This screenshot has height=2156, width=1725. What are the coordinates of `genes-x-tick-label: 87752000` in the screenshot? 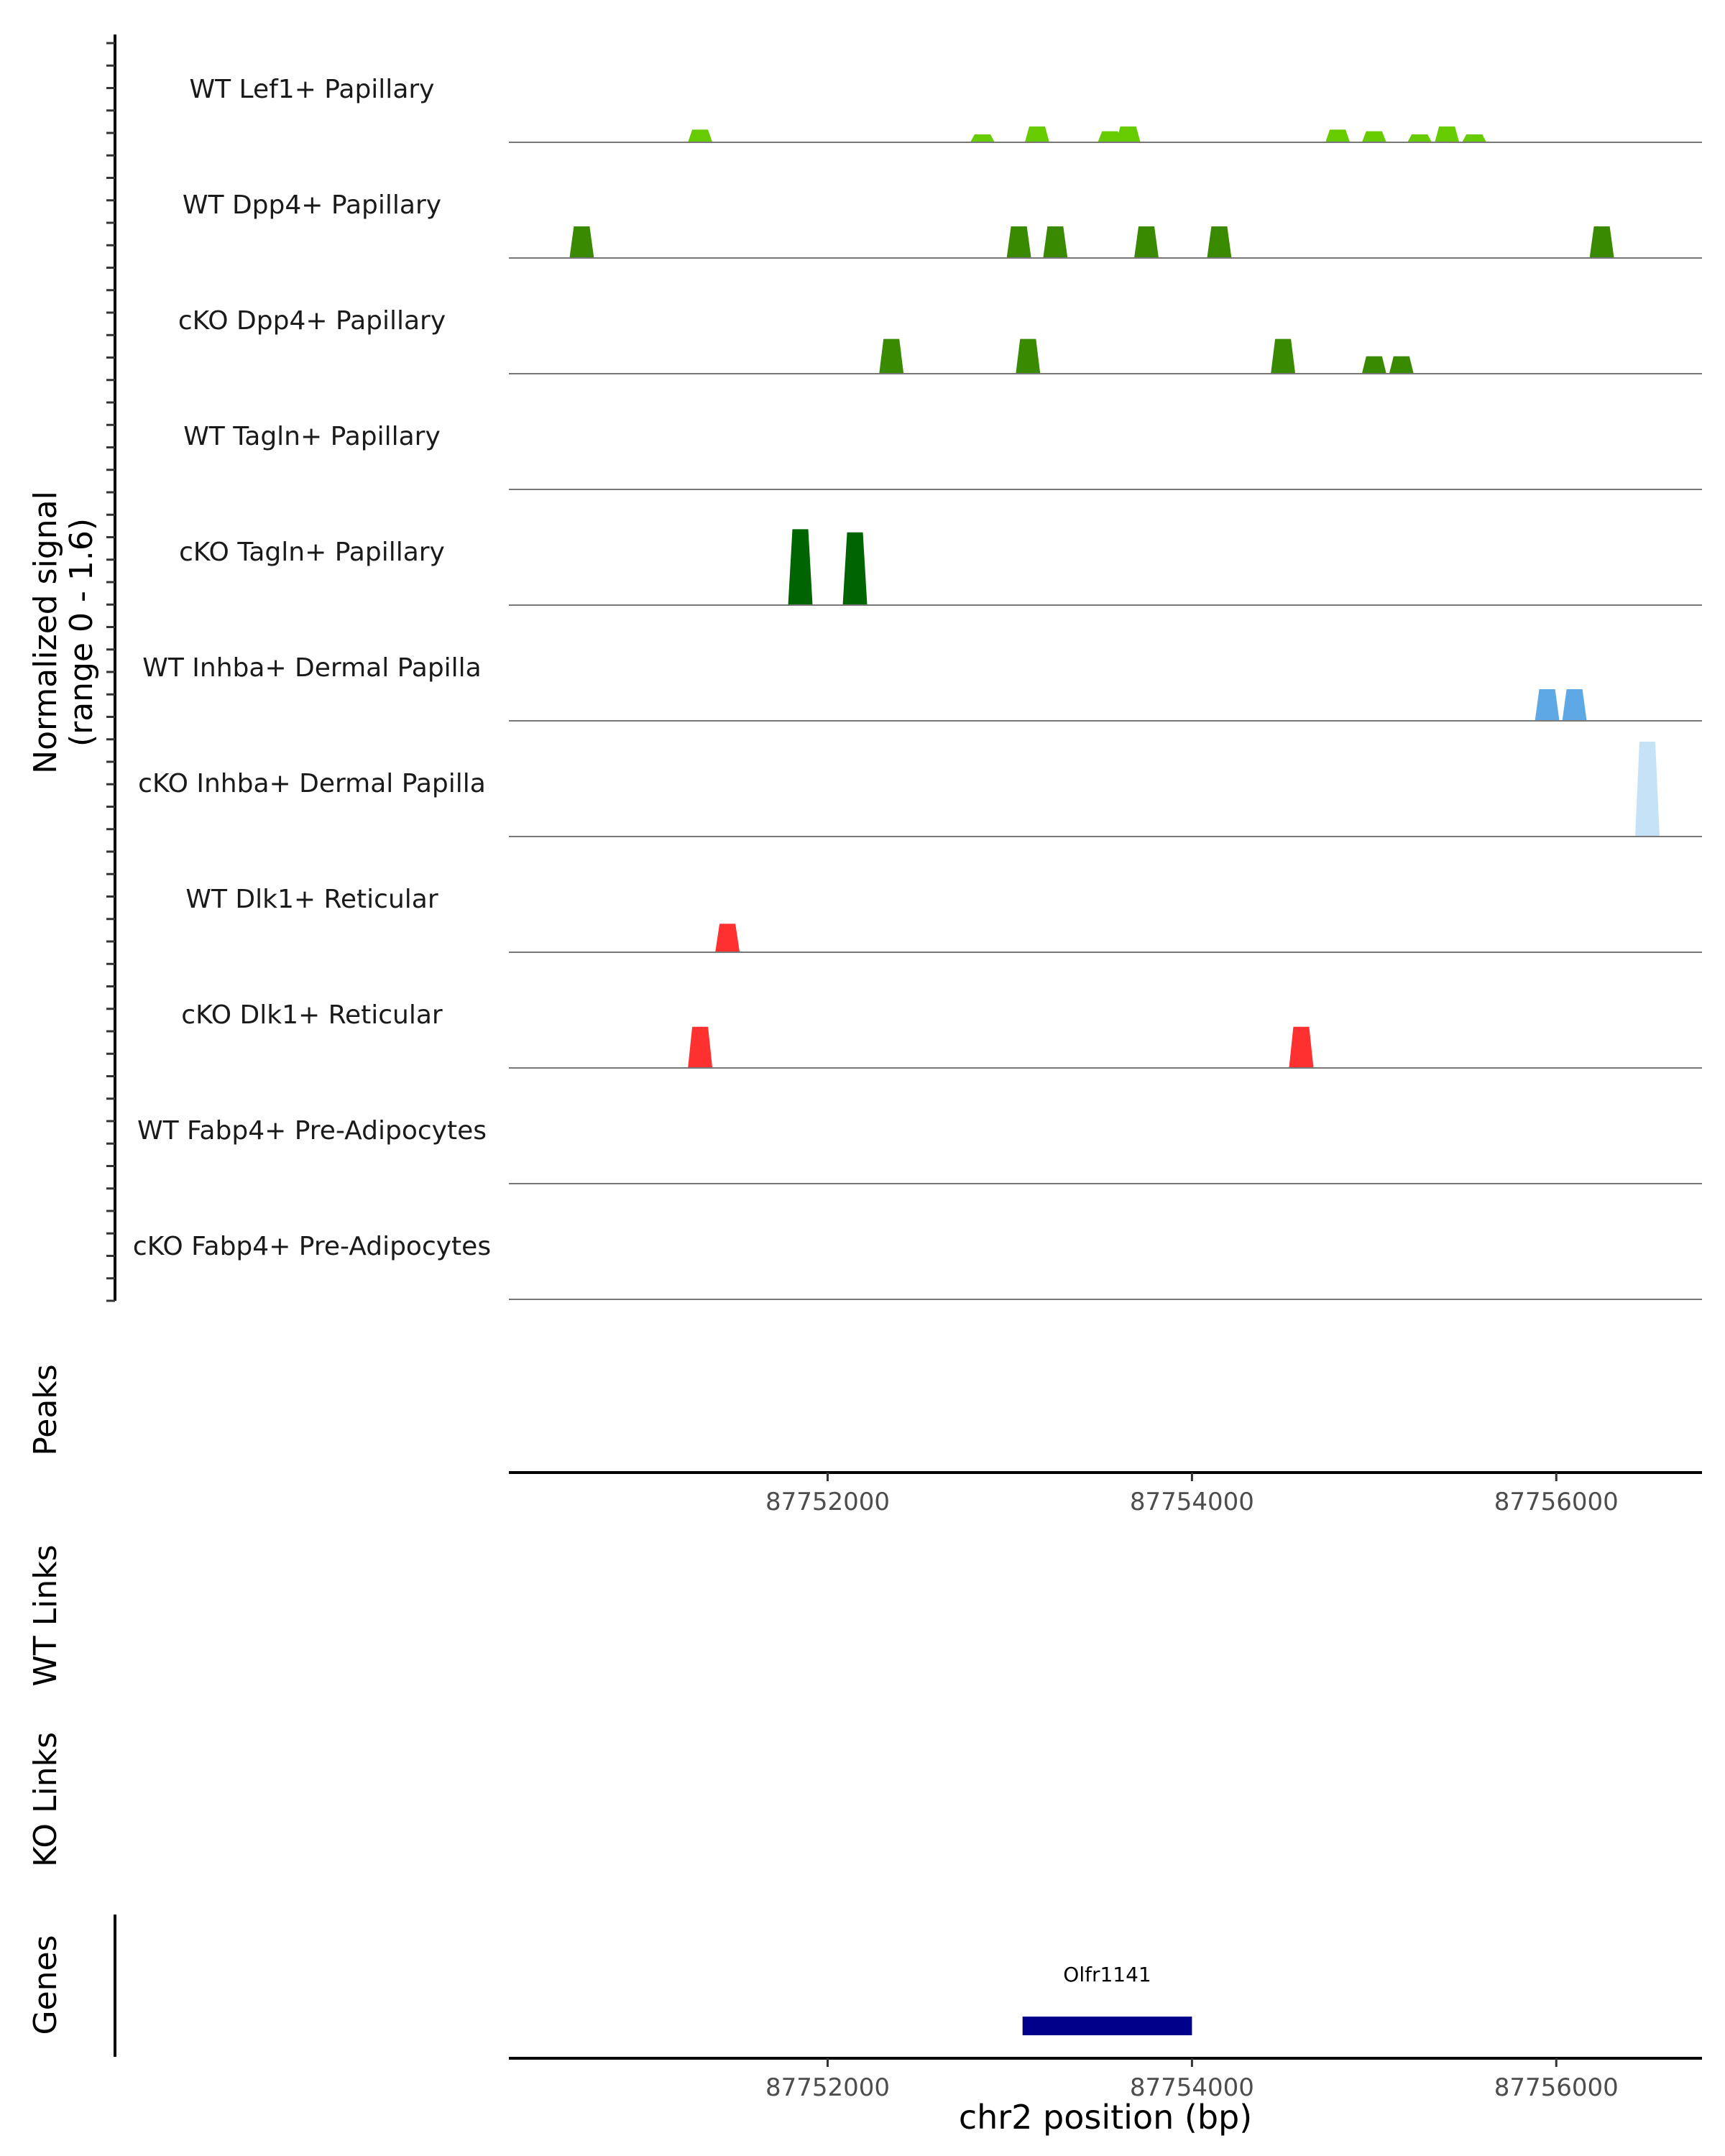 It's located at (827, 2087).